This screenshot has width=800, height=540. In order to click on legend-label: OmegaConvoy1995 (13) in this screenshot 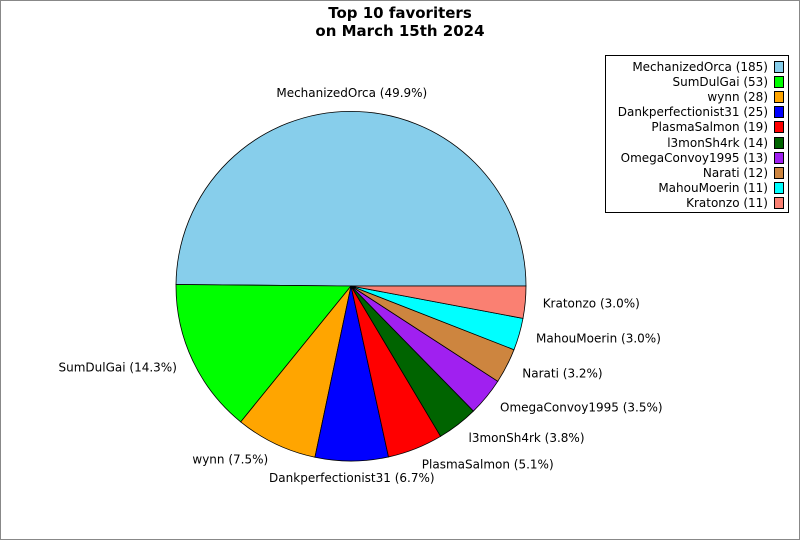, I will do `click(694, 157)`.